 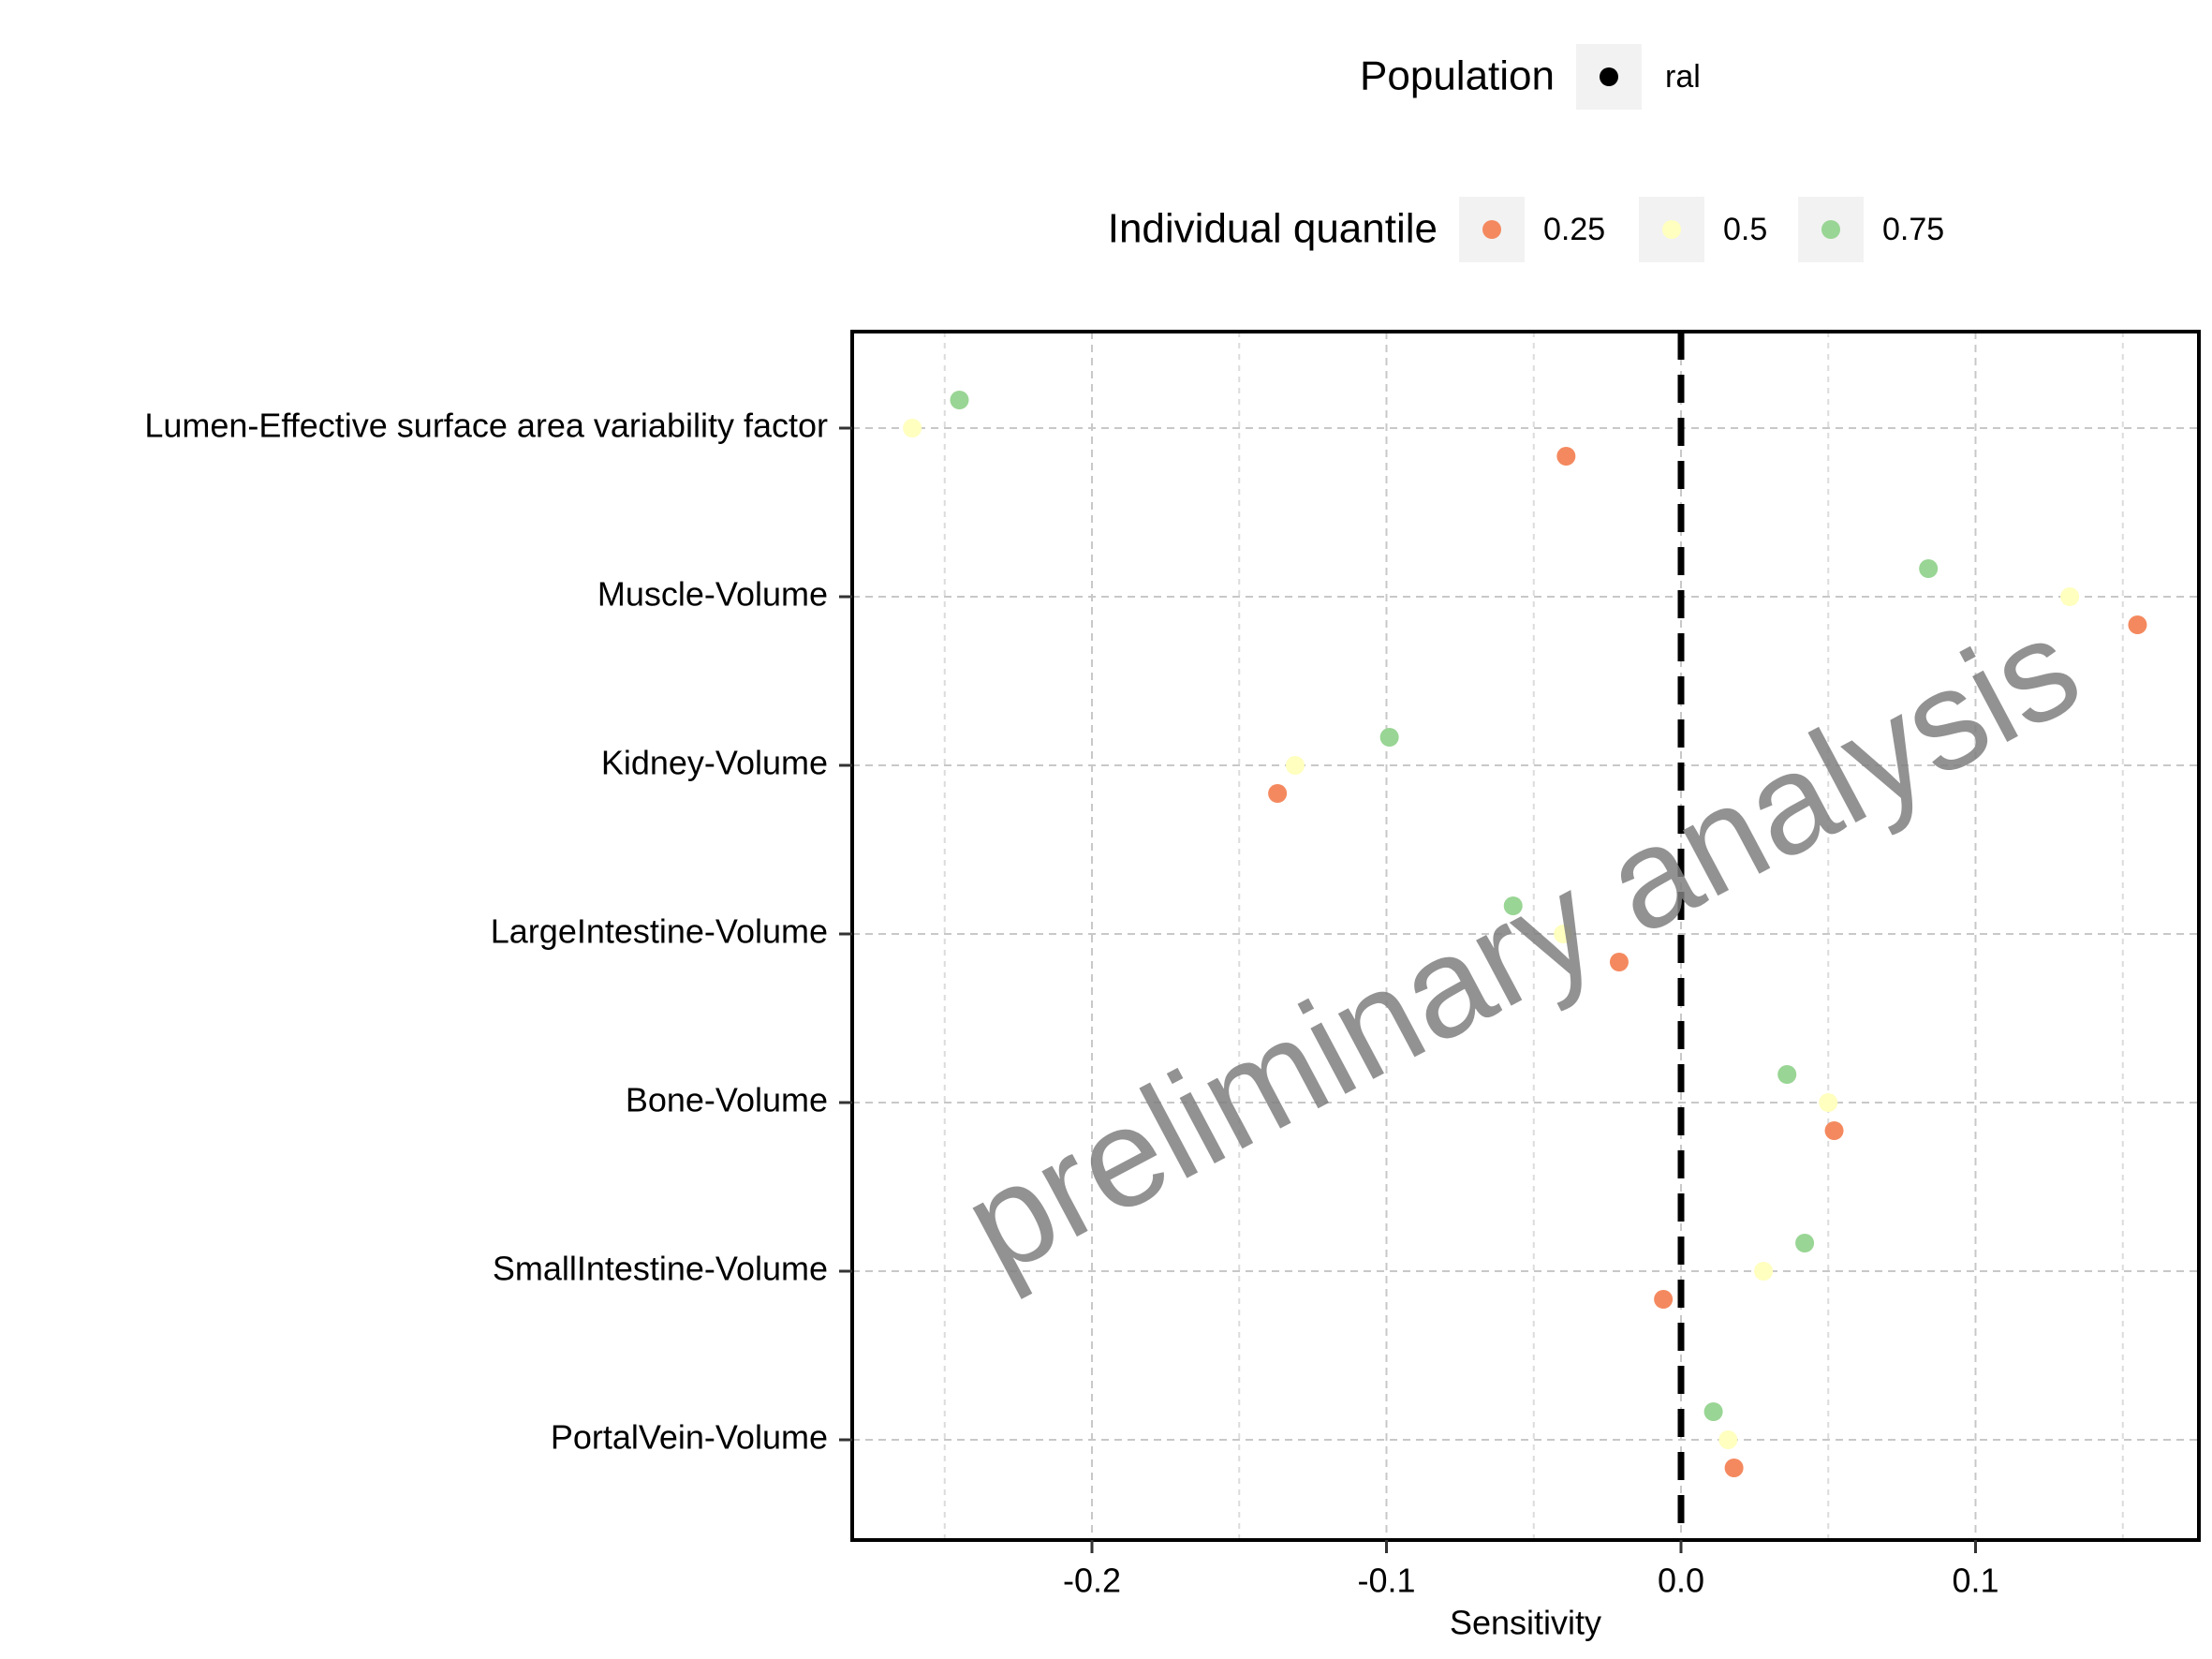 I want to click on x-tick-label: 0.0, so click(x=1681, y=1581).